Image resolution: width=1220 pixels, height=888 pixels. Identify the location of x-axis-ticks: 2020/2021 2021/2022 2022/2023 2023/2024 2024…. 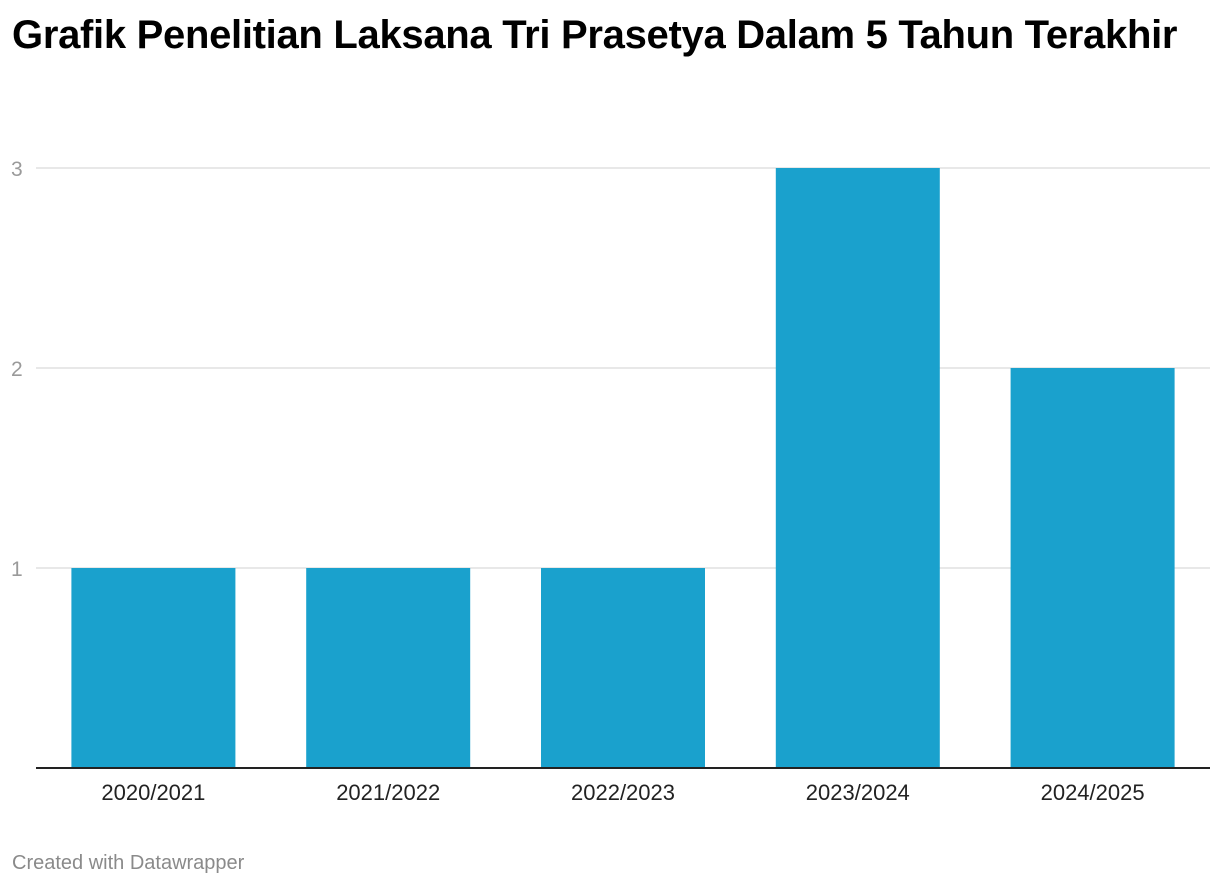
(622, 792).